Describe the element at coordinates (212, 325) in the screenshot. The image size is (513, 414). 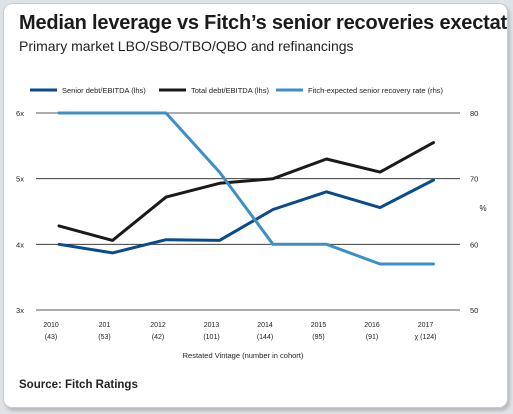
I see `x-tick-label: 2013` at that location.